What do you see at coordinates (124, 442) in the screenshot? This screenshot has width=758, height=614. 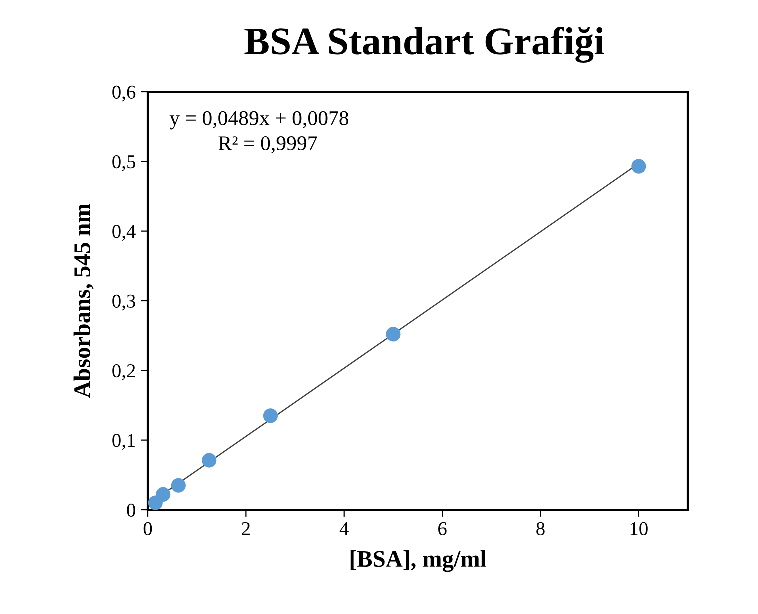 I see `y-tick-label: 0,1` at bounding box center [124, 442].